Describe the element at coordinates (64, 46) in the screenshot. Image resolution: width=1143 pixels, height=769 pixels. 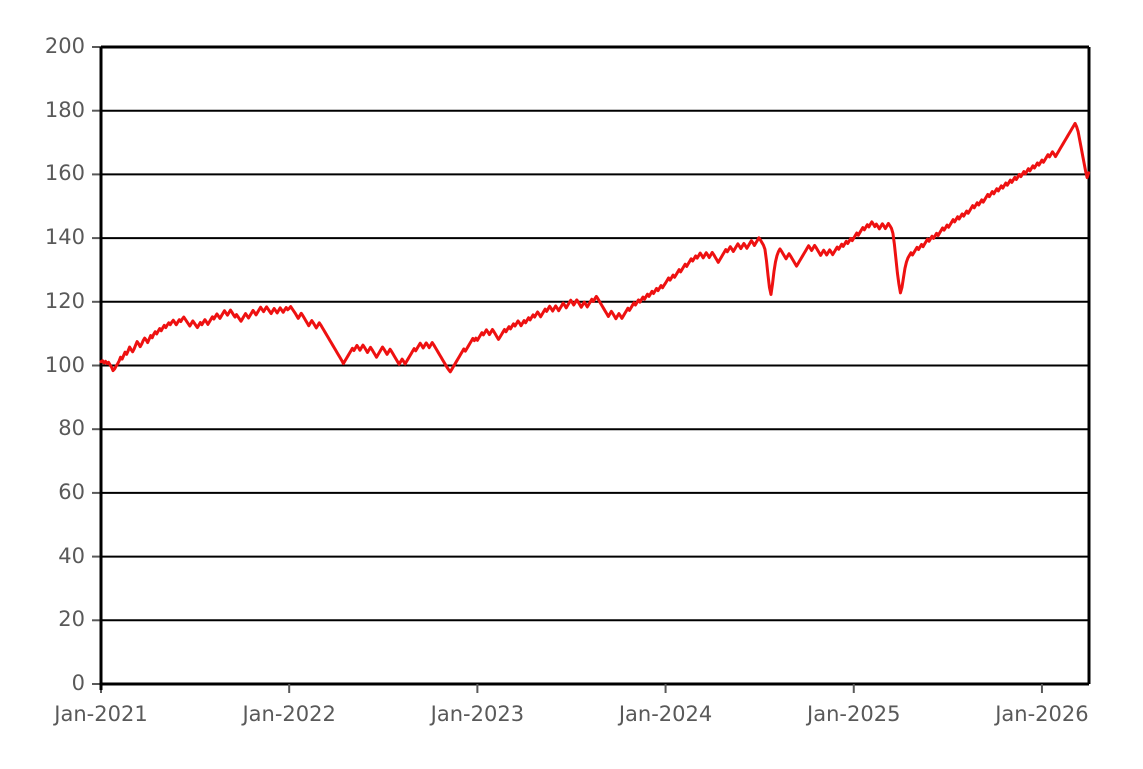
I see `y-tick-label: 200` at that location.